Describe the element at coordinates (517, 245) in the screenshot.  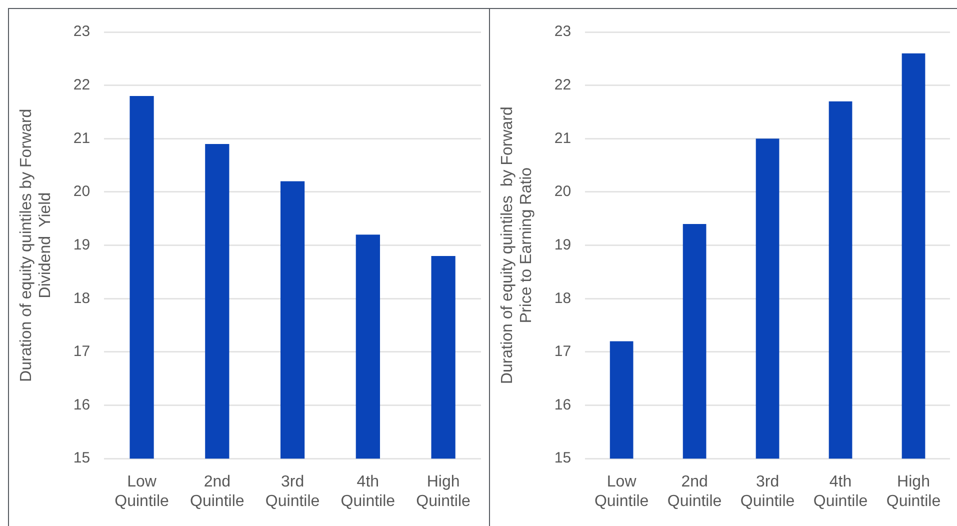
I see `y-axis-title: Duration of equity quintiles by Forward Price to Earning Ratio` at that location.